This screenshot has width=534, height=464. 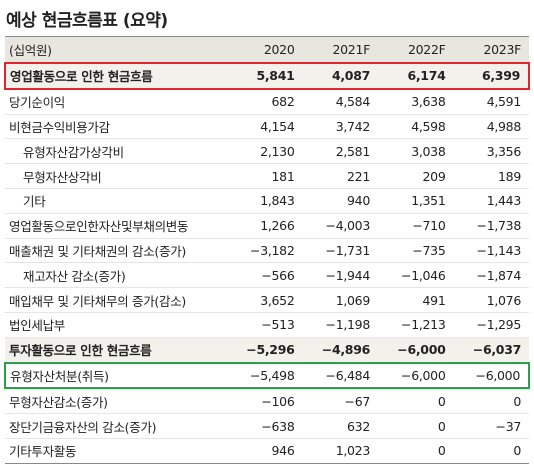 I want to click on row-label: 기타투자활동, so click(x=116, y=451).